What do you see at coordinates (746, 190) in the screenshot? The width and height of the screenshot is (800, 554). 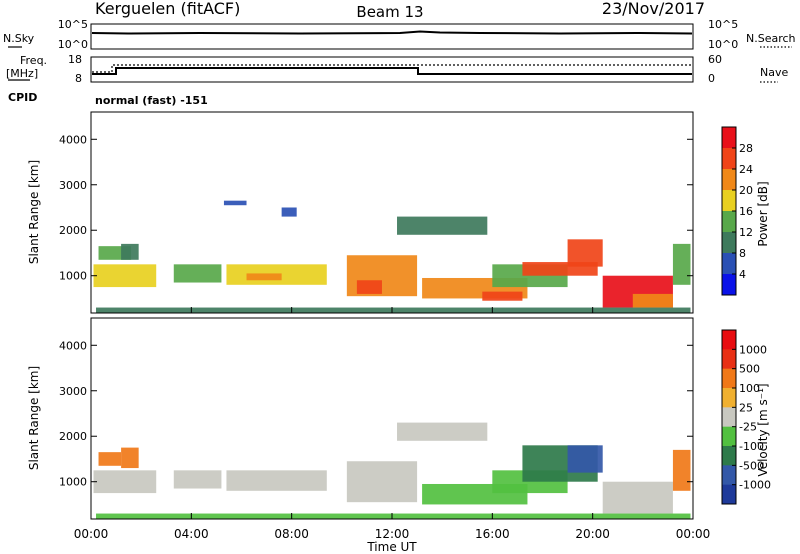 I see `colorbar-tick-label: 20` at bounding box center [746, 190].